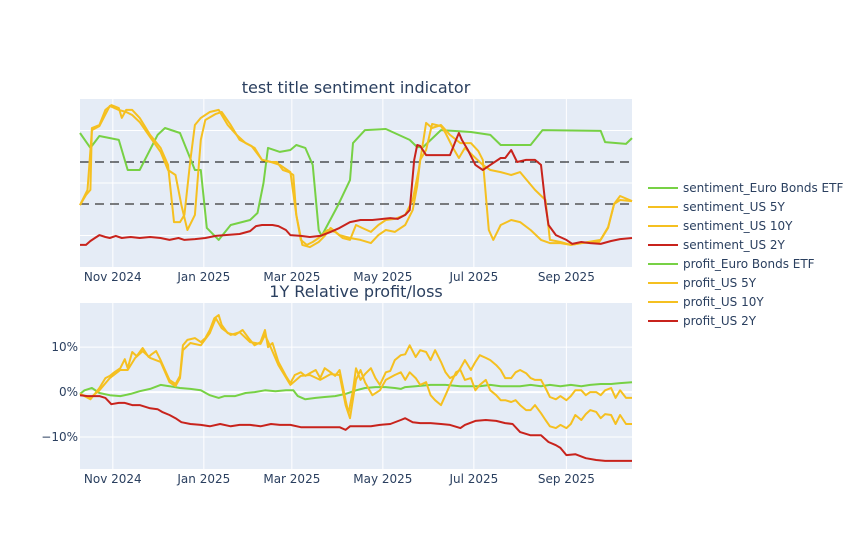 This screenshot has height=550, width=850. I want to click on legend-item: sentiment_Euro Bonds ETF, so click(745, 188).